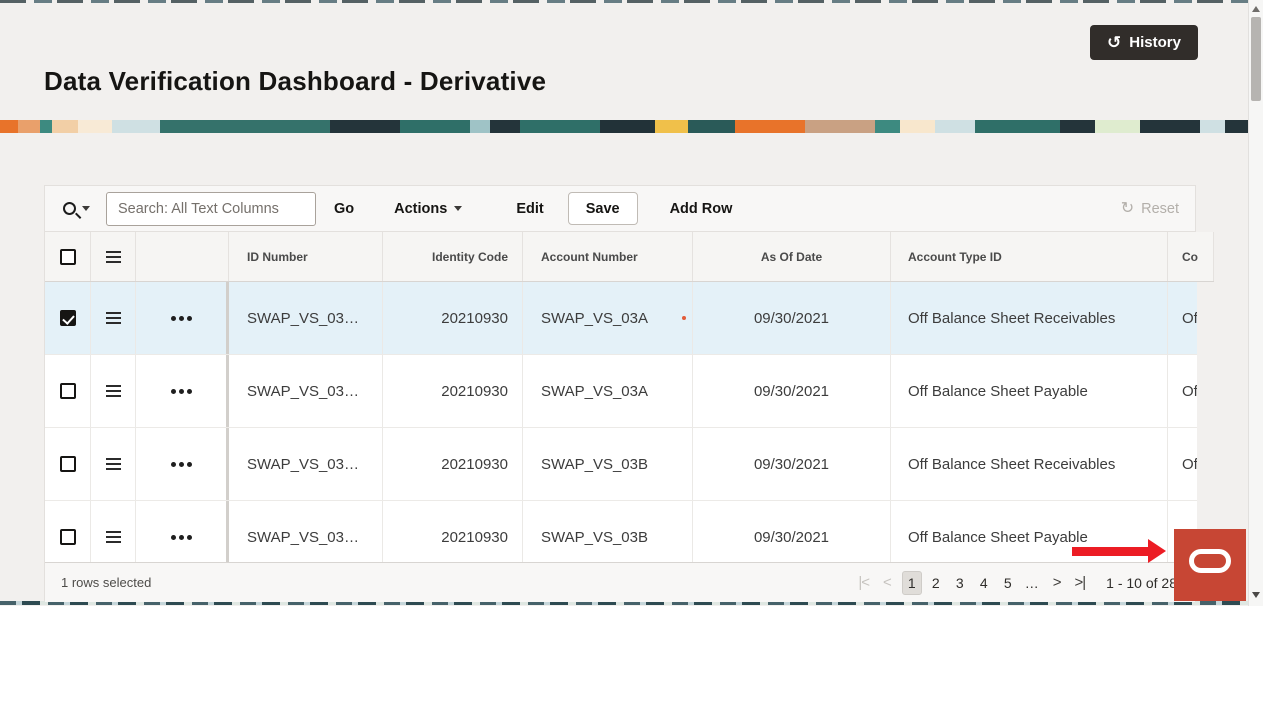 The width and height of the screenshot is (1280, 720). What do you see at coordinates (69, 208) in the screenshot?
I see `search-icon` at bounding box center [69, 208].